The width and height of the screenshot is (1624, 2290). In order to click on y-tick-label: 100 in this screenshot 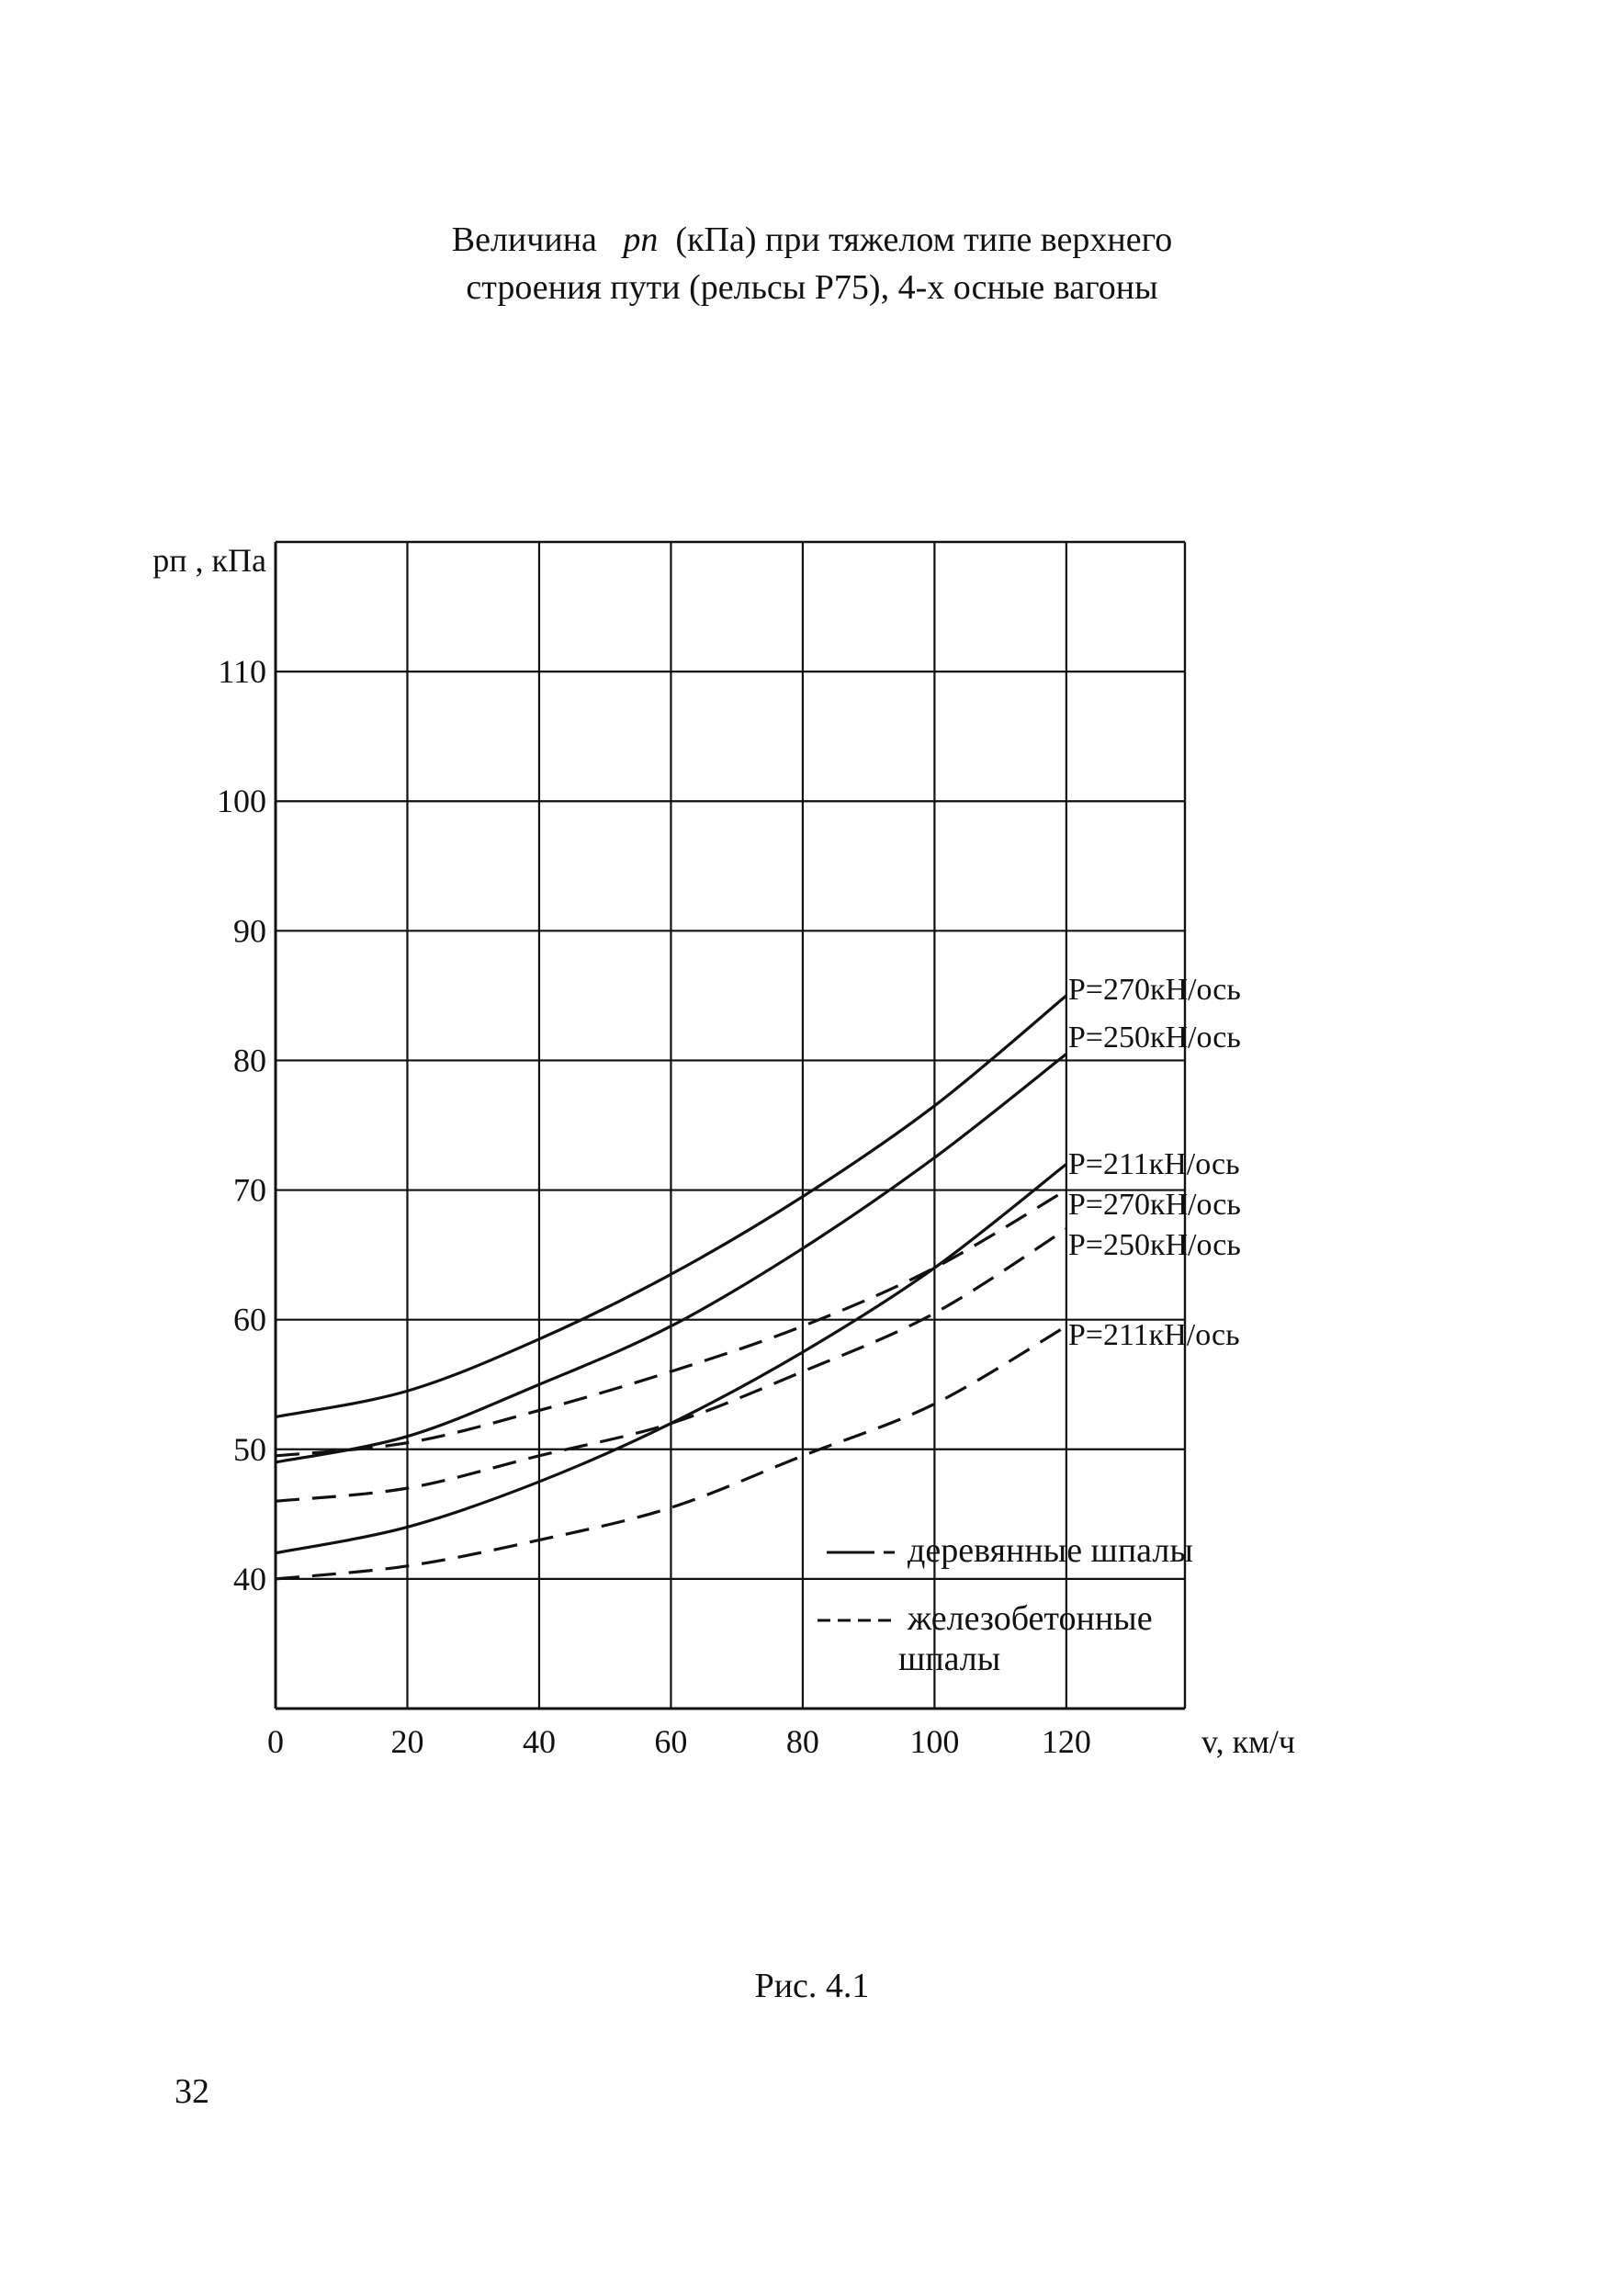, I will do `click(241, 801)`.